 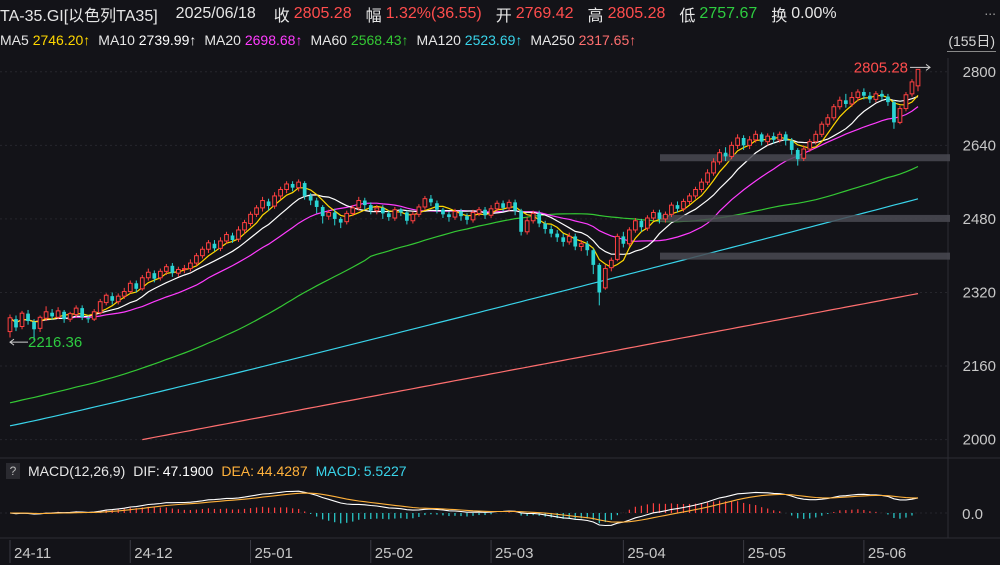 What do you see at coordinates (273, 40) in the screenshot?
I see `ma-legend-value: 2698.68↑` at bounding box center [273, 40].